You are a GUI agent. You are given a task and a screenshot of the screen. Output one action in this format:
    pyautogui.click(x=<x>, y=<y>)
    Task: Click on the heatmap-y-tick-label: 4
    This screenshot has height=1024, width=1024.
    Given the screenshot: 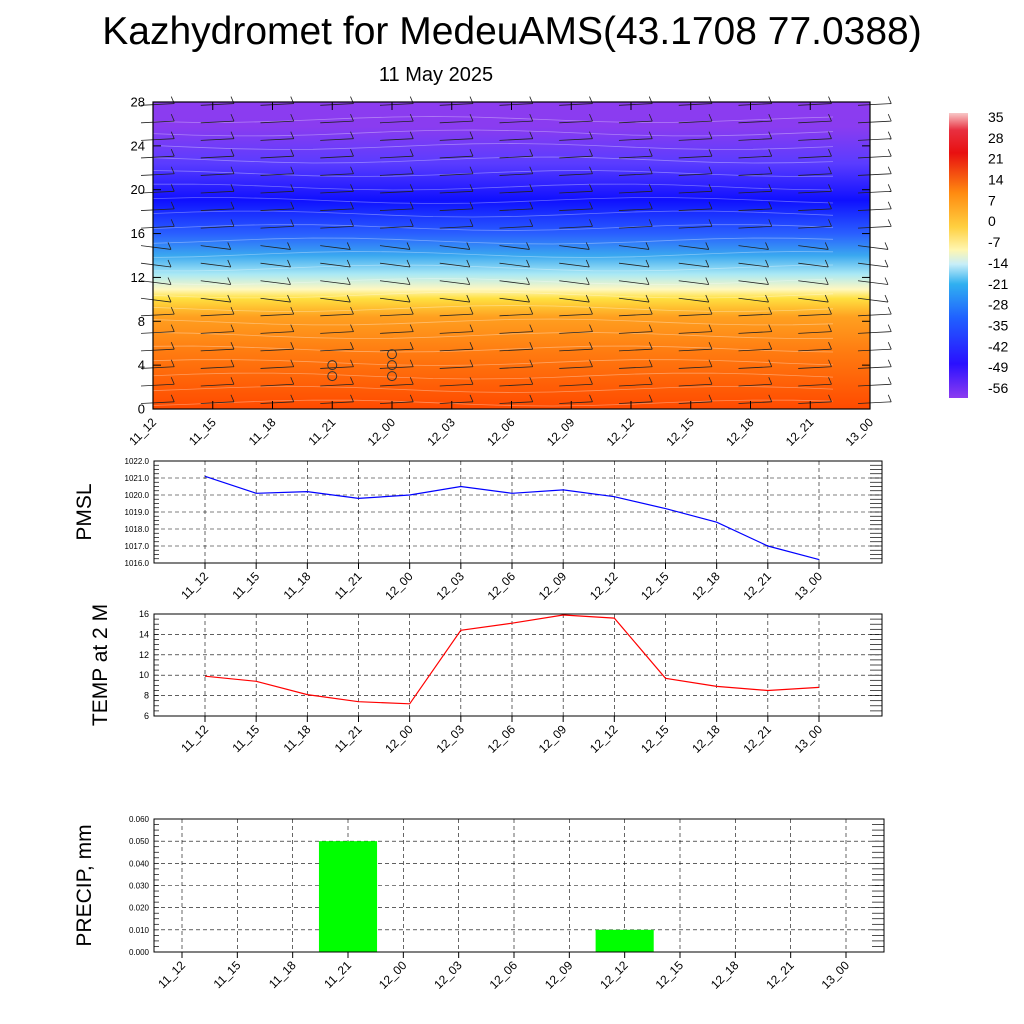 What is the action you would take?
    pyautogui.click(x=141, y=365)
    